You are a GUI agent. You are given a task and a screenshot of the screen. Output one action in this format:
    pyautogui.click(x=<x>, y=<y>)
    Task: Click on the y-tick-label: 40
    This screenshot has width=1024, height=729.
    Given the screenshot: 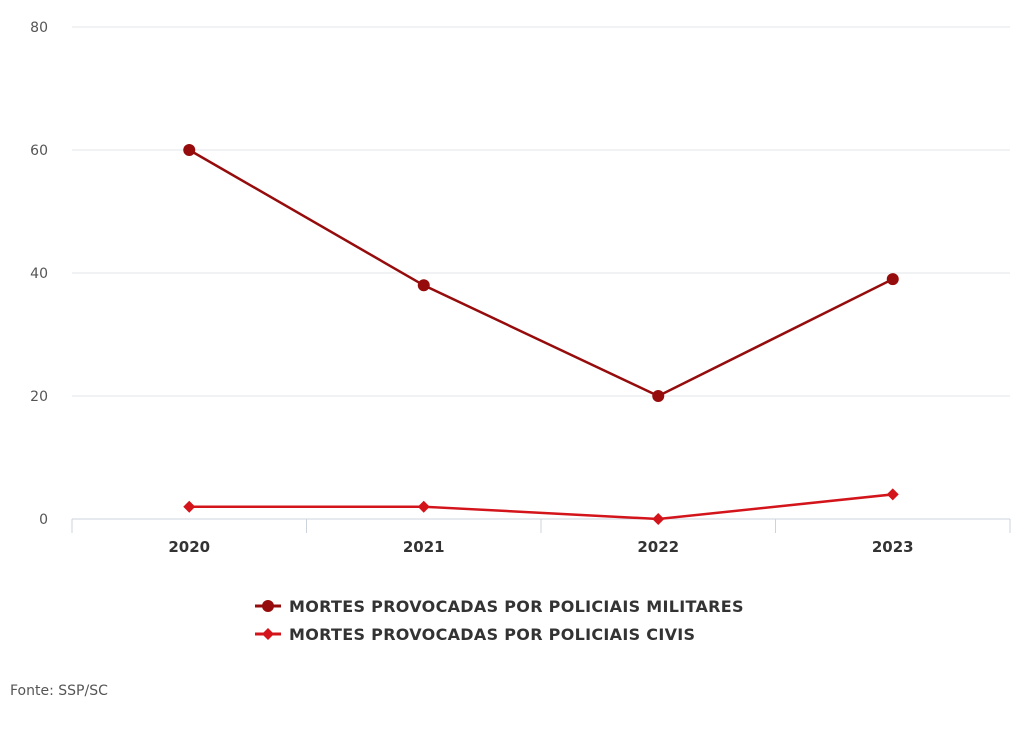 What is the action you would take?
    pyautogui.click(x=39, y=274)
    